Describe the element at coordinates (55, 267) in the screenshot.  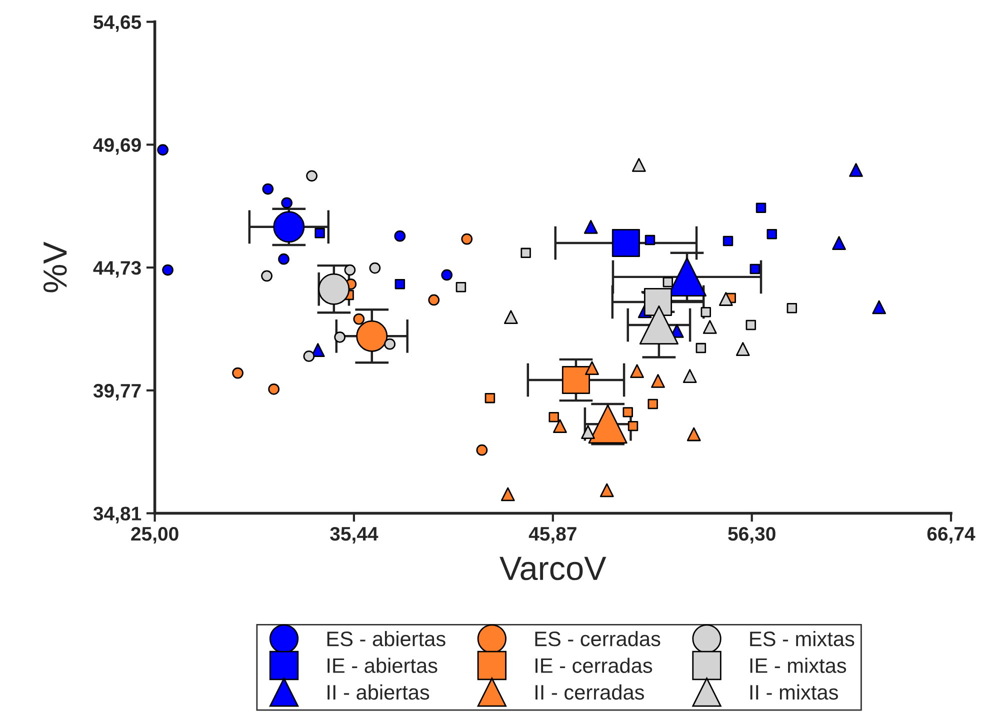
I see `y-axis-title: %V` at that location.